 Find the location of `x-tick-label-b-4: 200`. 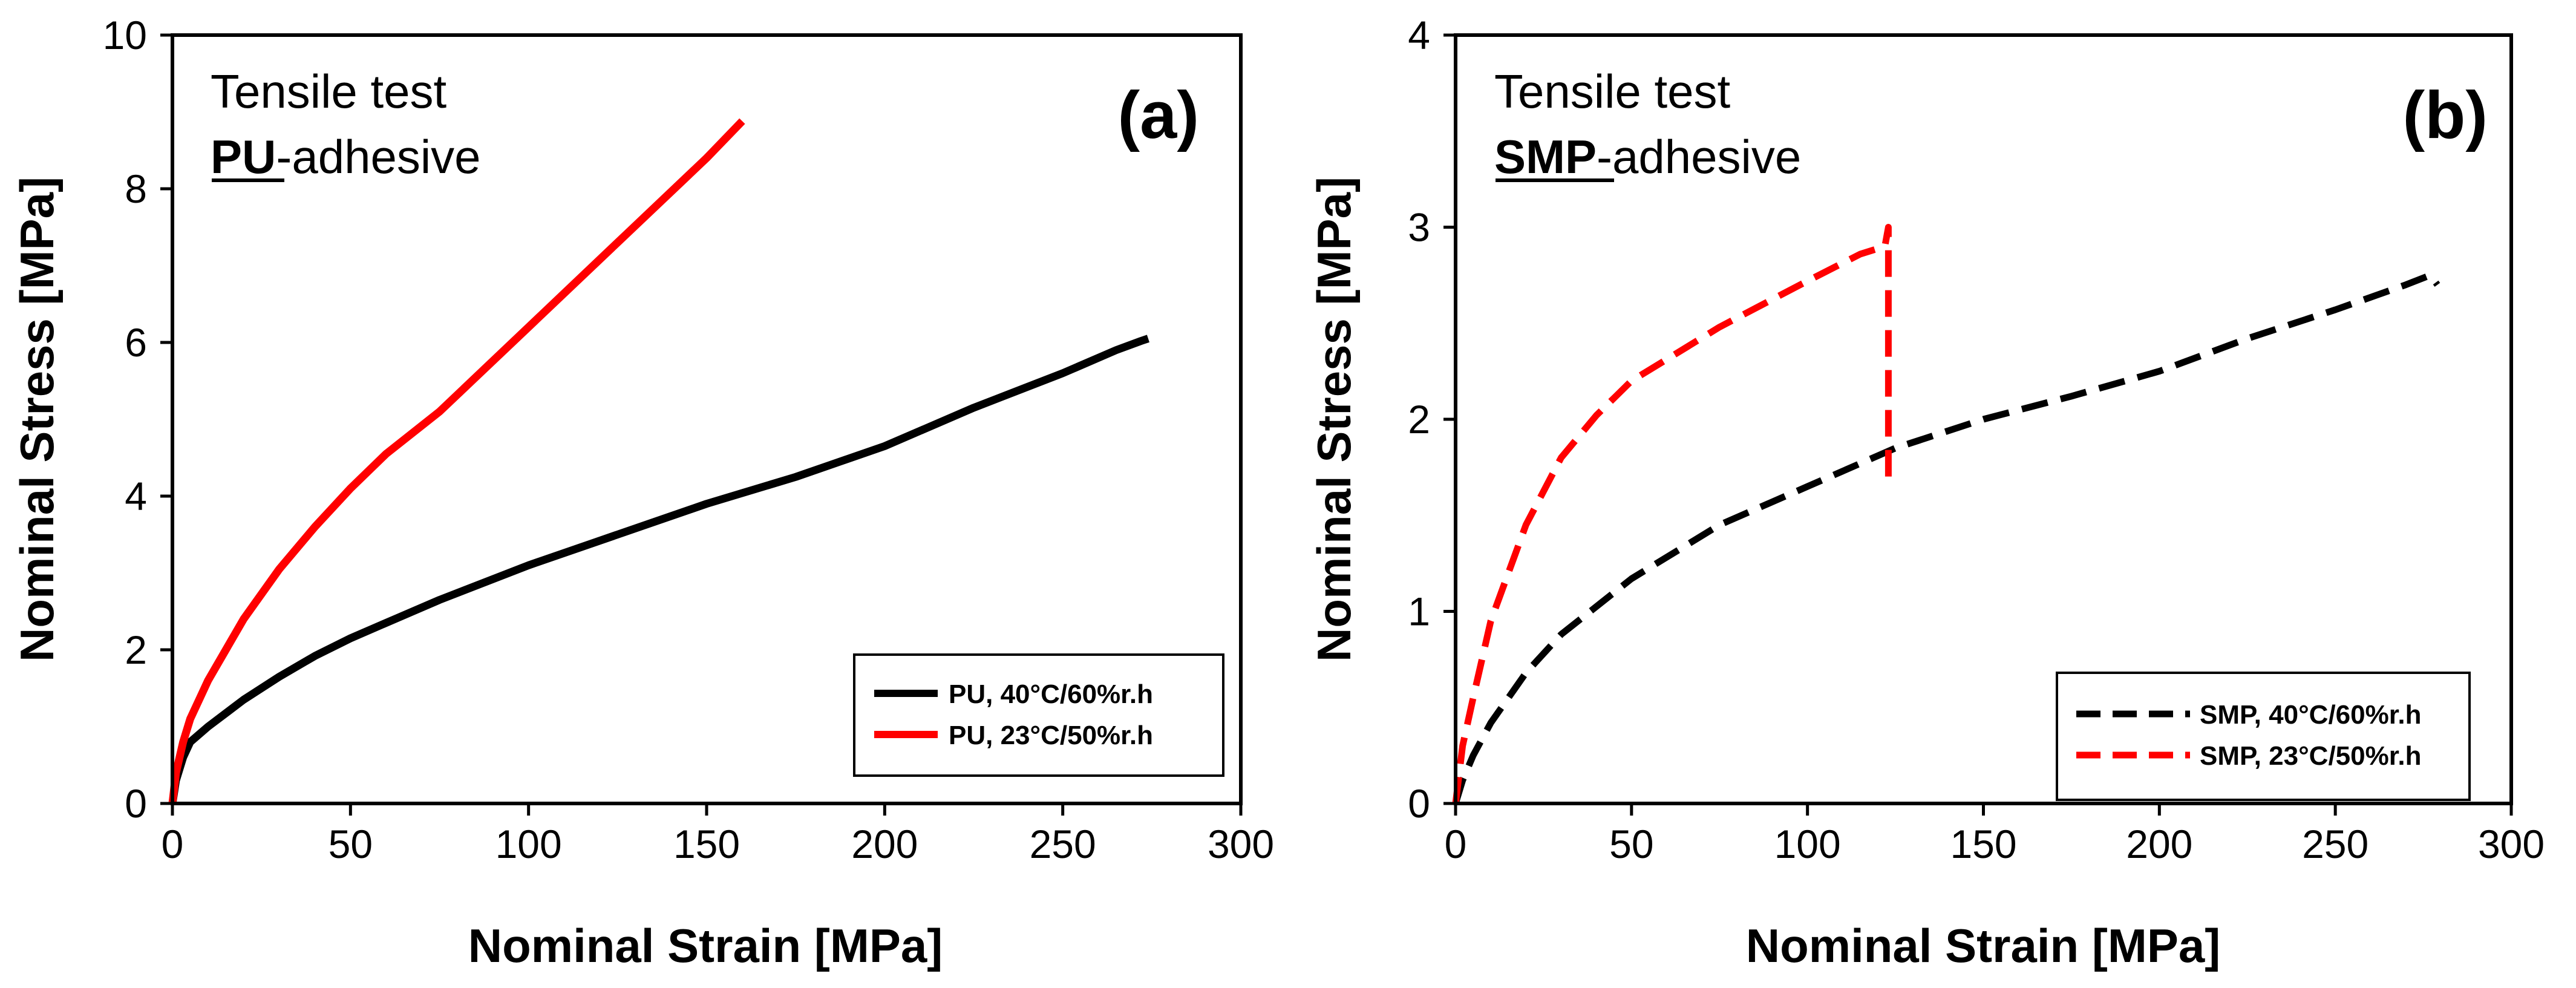

x-tick-label-b-4: 200 is located at coordinates (2159, 844).